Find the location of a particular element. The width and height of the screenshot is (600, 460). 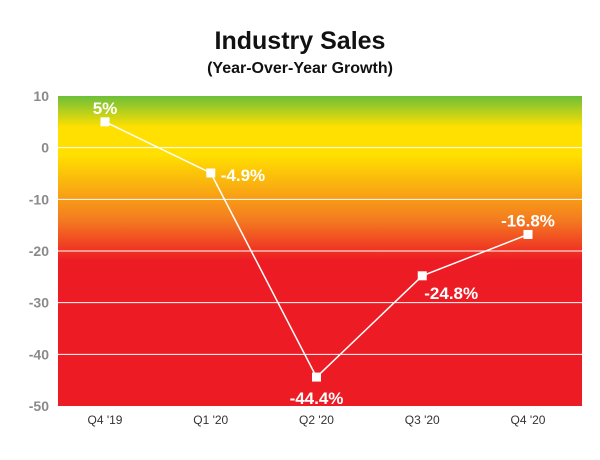

x-axis: Q4 '19 Q1 '20 Q2 '20 Q3 '20 Q4 '20 is located at coordinates (317, 420).